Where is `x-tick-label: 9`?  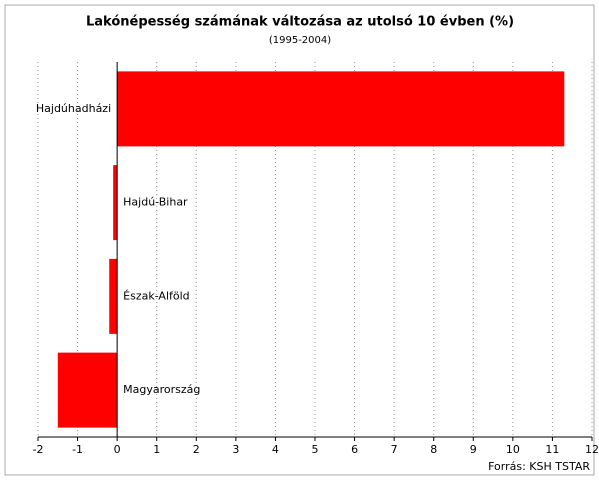 x-tick-label: 9 is located at coordinates (473, 449).